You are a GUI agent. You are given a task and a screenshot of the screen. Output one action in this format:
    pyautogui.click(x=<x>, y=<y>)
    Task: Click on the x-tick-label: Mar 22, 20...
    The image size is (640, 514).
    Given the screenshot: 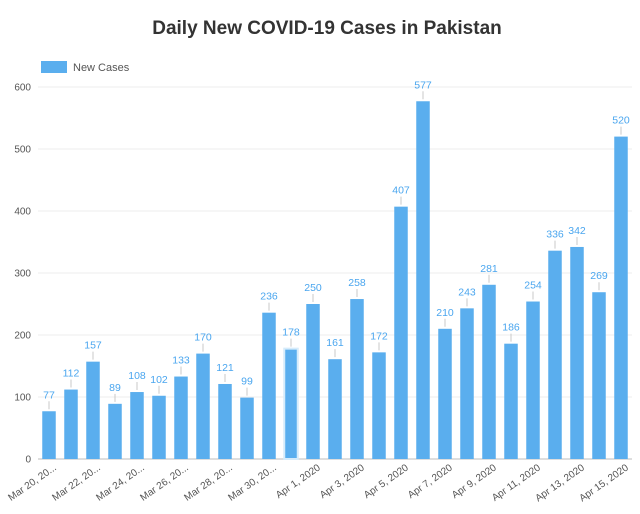 What is the action you would take?
    pyautogui.click(x=76, y=482)
    